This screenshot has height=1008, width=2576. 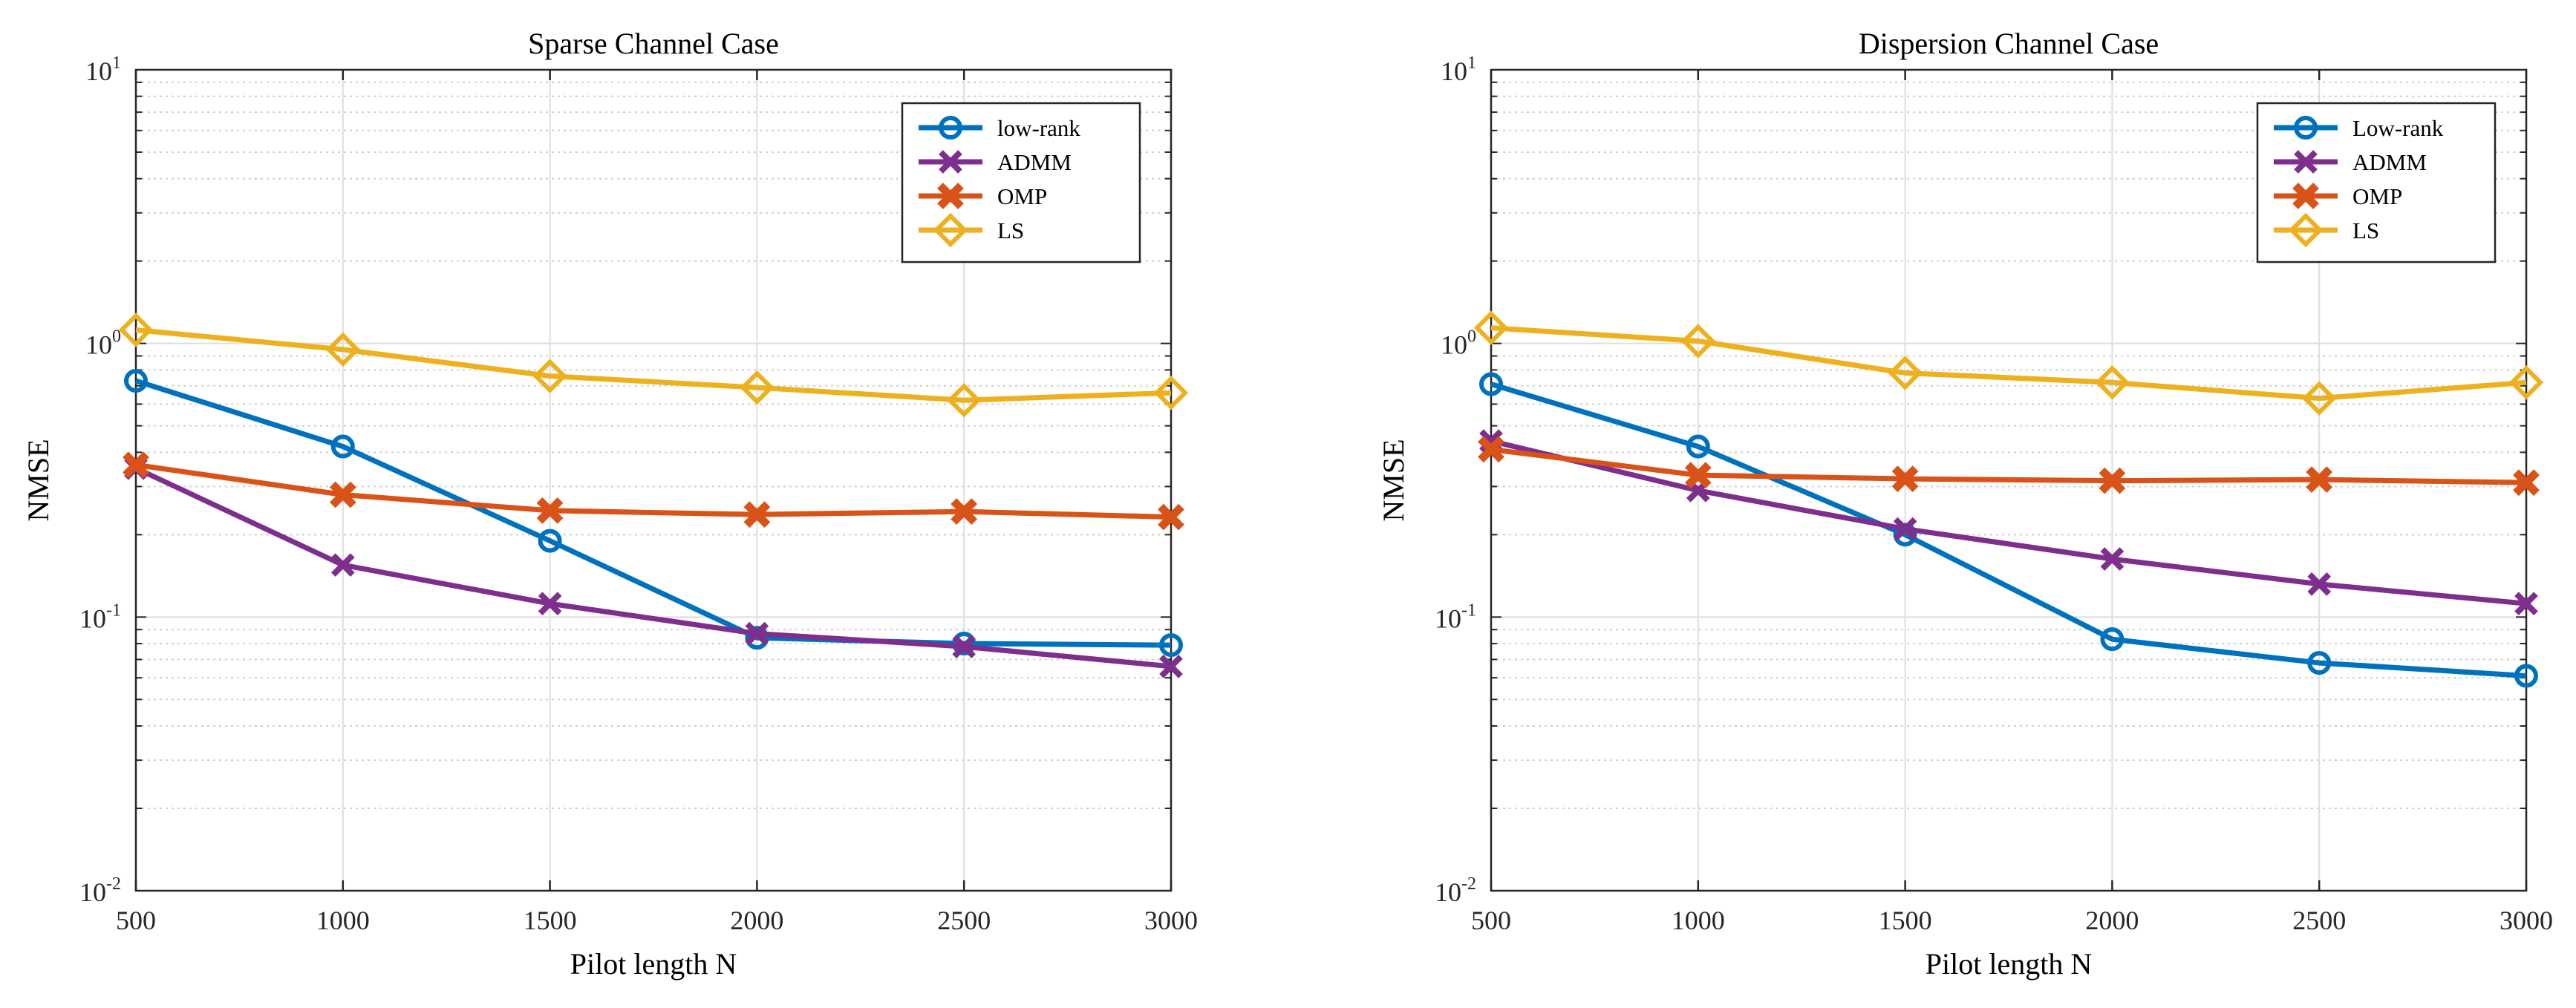 What do you see at coordinates (653, 964) in the screenshot?
I see `x-axis-label: Pilot length N` at bounding box center [653, 964].